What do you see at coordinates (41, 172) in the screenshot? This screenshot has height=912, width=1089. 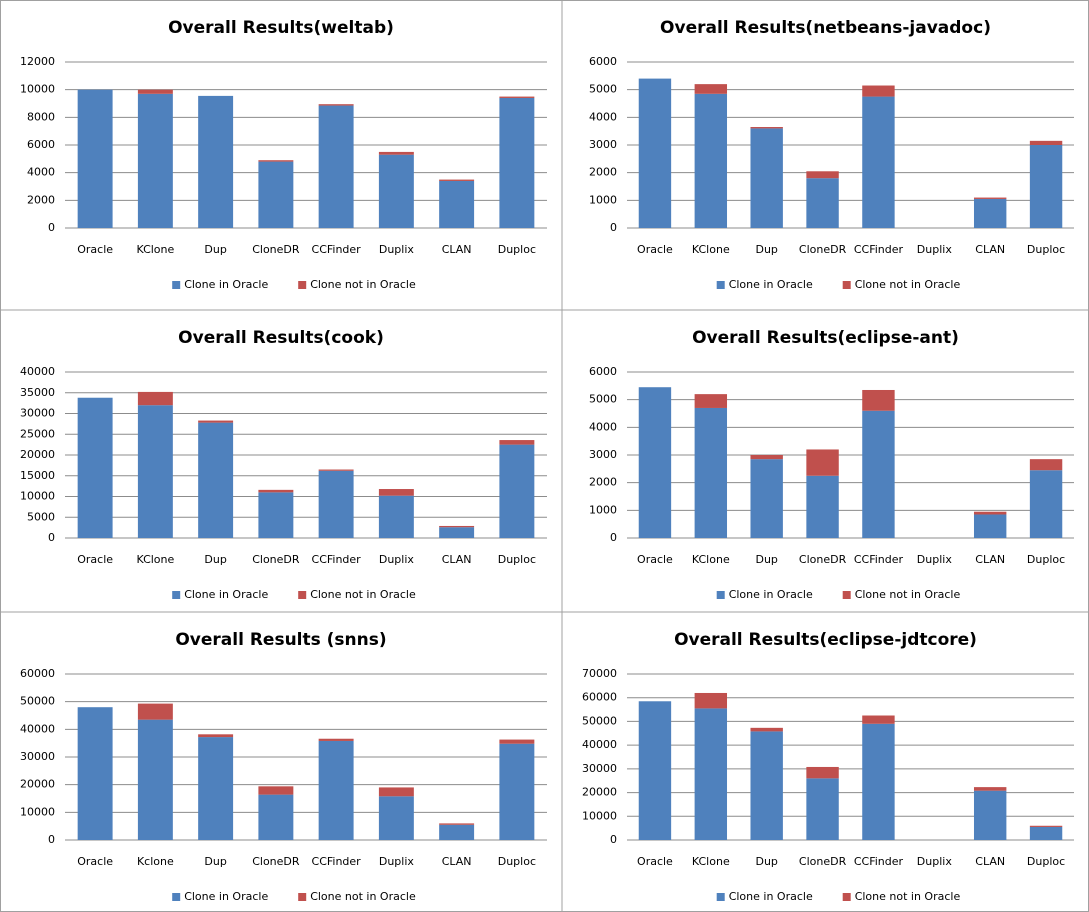 I see `y-tick-label: 4000` at bounding box center [41, 172].